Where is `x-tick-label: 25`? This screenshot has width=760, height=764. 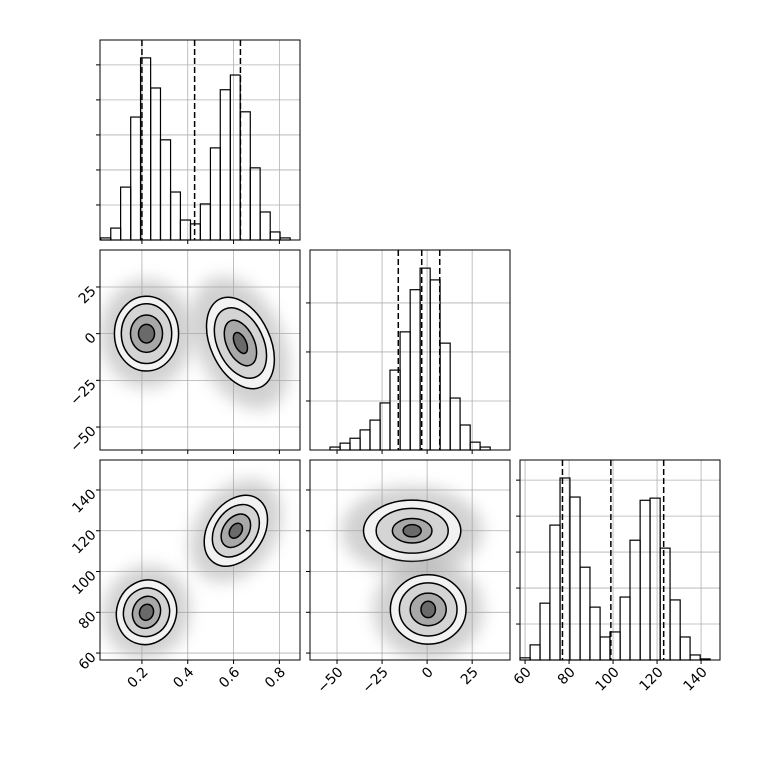
x-tick-label: 25 is located at coordinates (470, 676).